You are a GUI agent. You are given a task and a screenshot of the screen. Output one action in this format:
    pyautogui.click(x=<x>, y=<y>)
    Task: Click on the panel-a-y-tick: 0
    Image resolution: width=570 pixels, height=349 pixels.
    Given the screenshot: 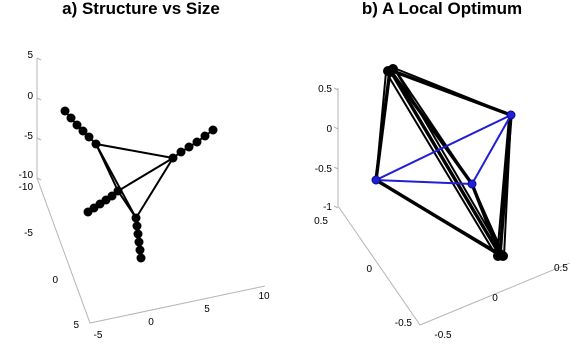 What is the action you would take?
    pyautogui.click(x=55, y=280)
    